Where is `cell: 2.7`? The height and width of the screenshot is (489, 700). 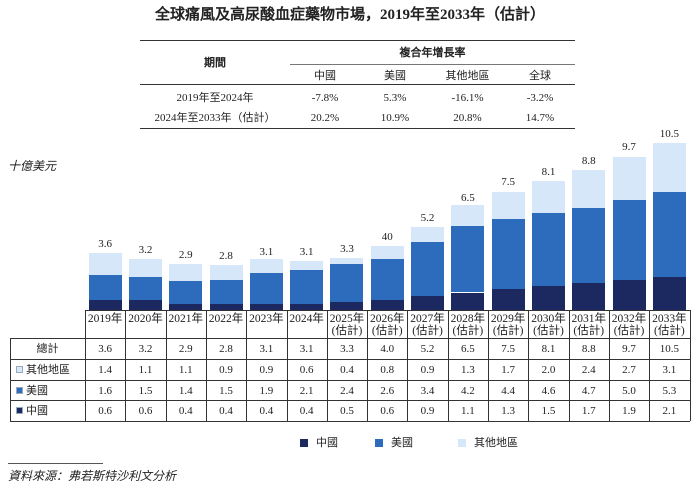 cell: 2.7 is located at coordinates (629, 370).